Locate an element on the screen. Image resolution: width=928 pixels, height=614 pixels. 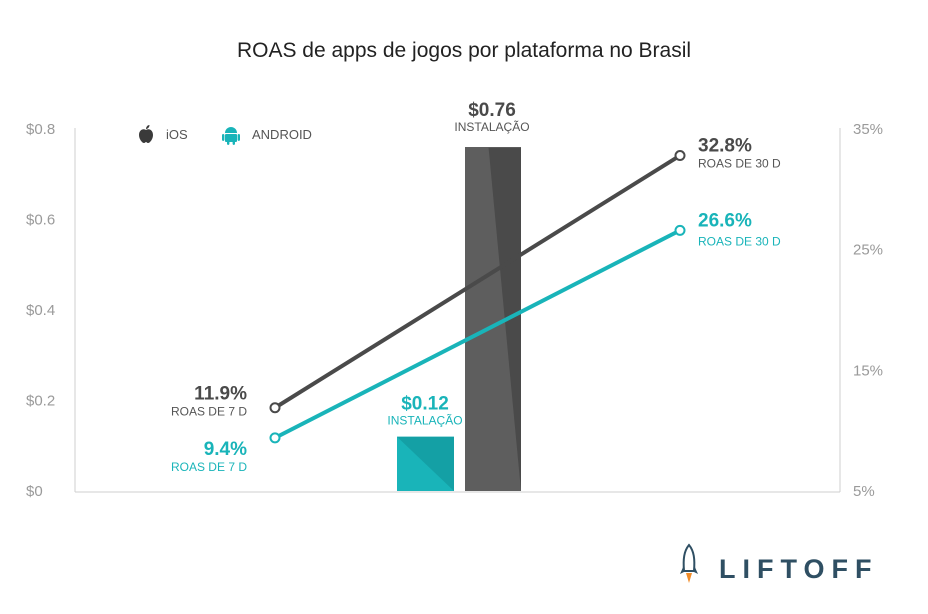
ios-roas-7d-value-label: 11.9% is located at coordinates (220, 394).